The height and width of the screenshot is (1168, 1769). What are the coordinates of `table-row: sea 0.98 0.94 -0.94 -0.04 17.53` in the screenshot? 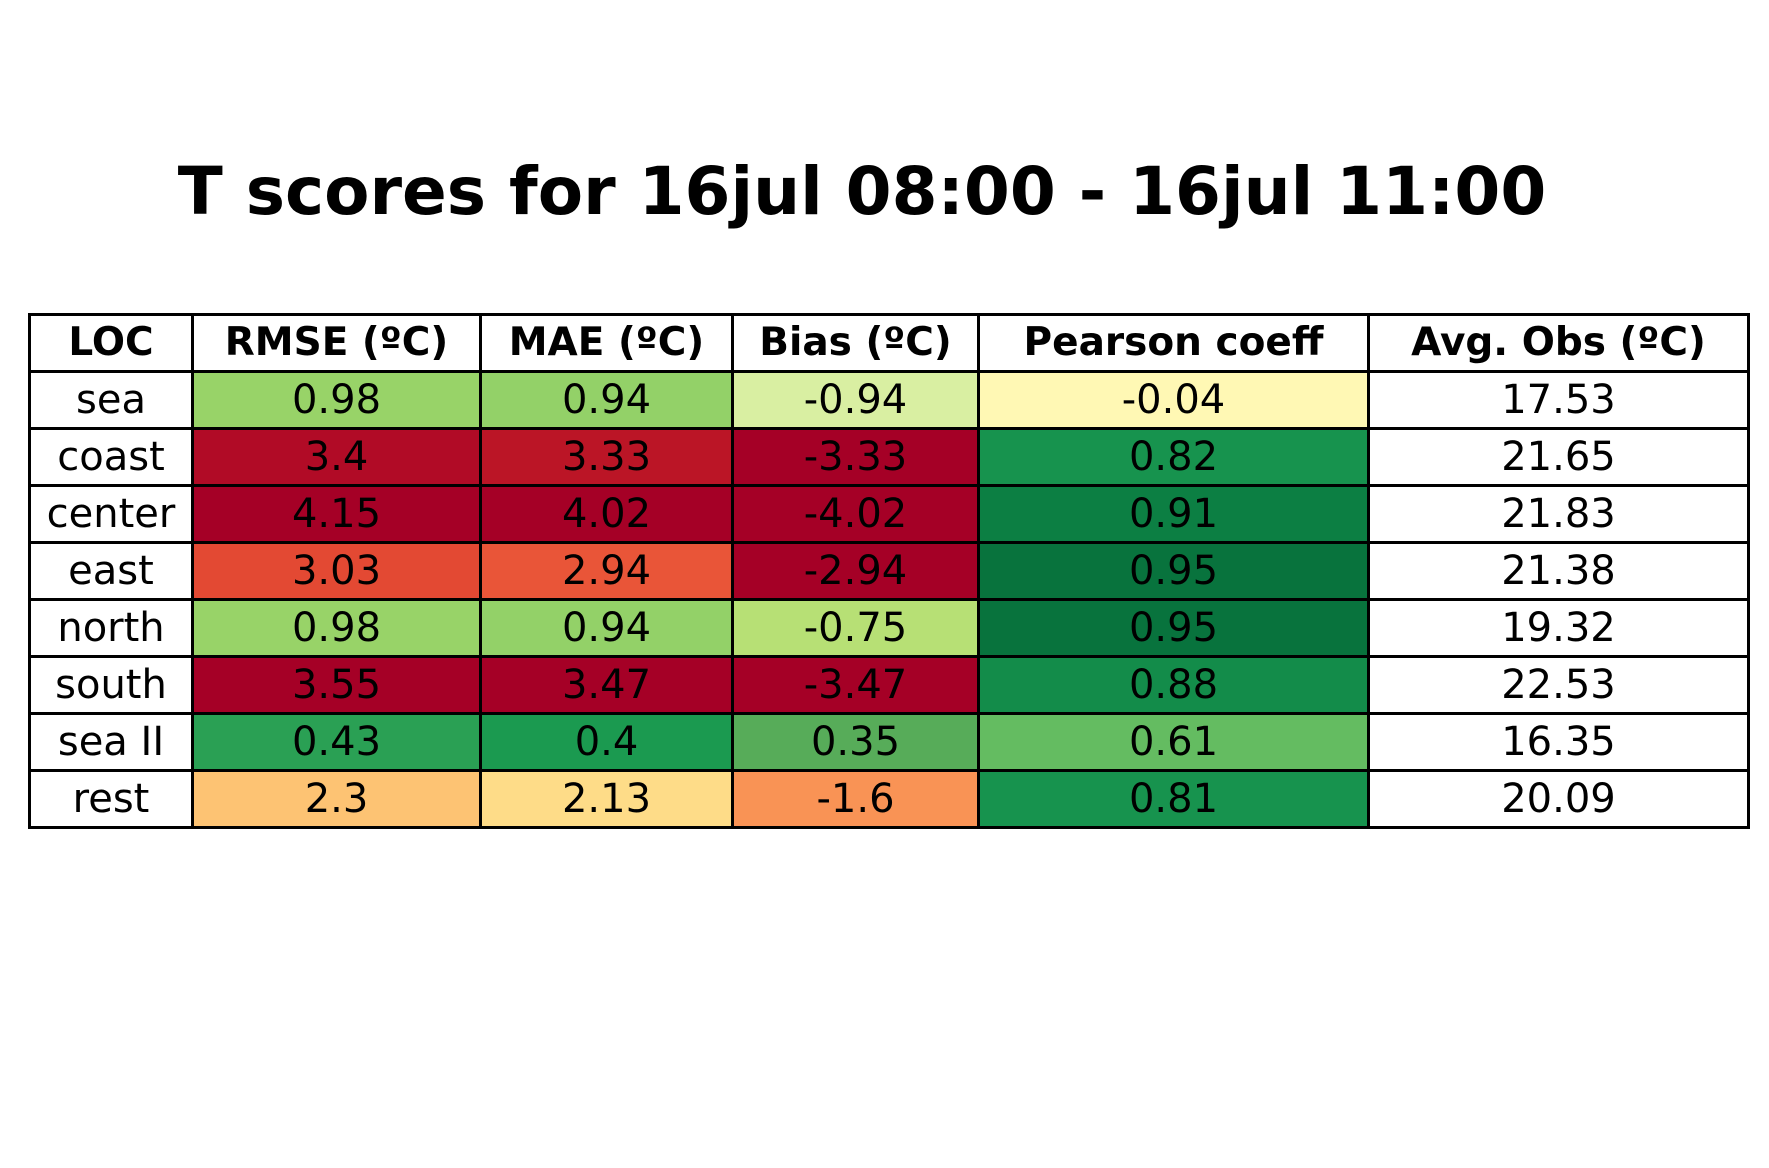 It's located at (889, 400).